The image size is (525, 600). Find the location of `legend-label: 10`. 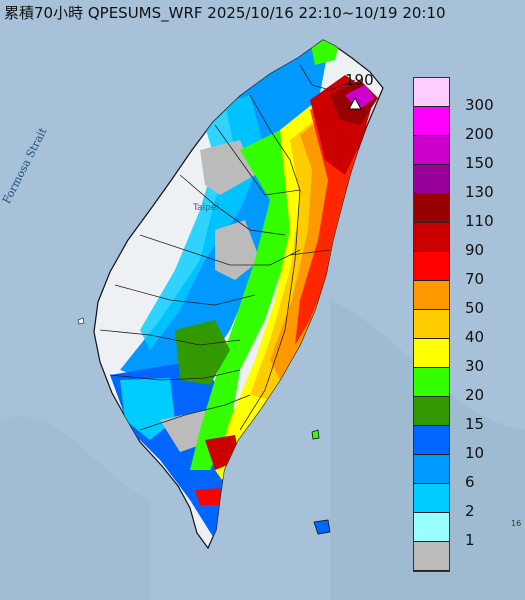

legend-label: 10 is located at coordinates (475, 453).